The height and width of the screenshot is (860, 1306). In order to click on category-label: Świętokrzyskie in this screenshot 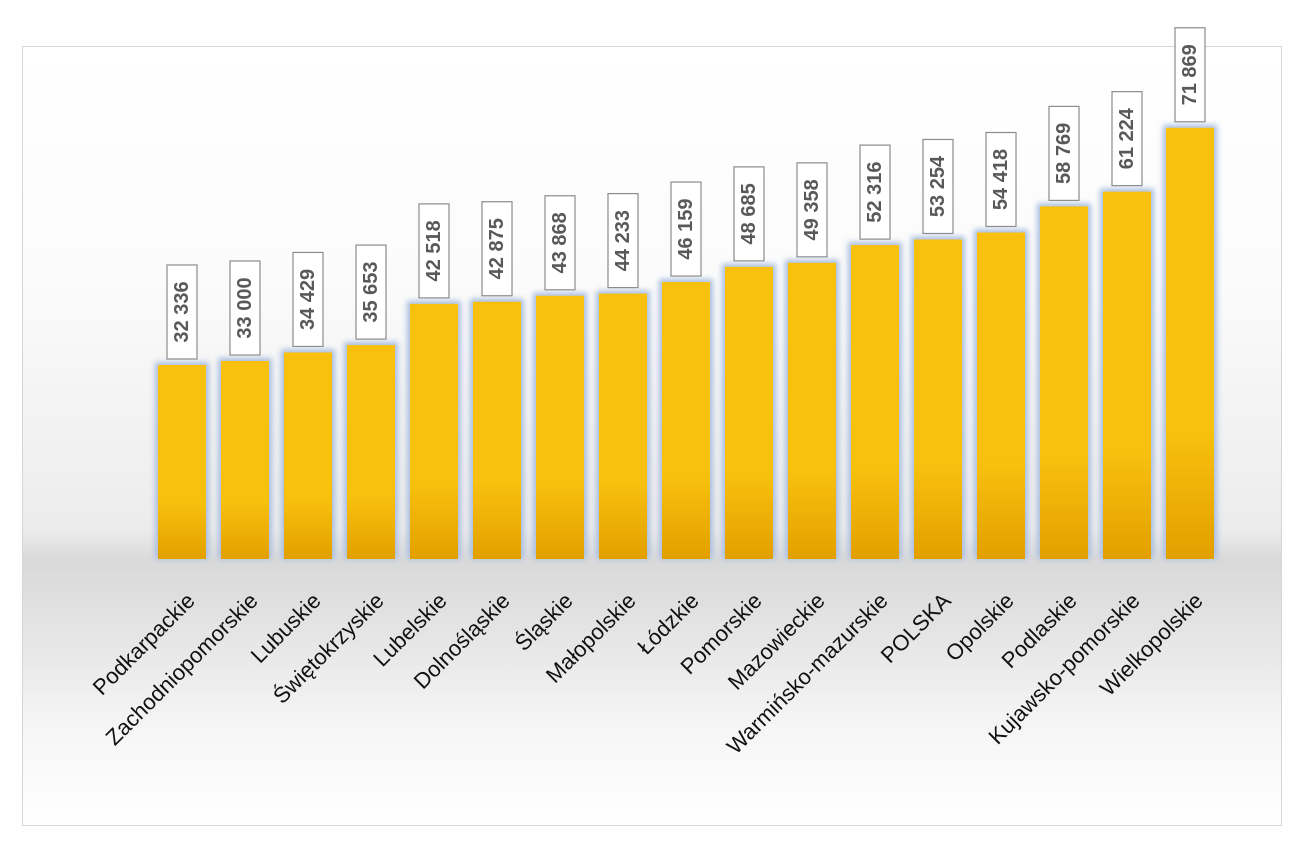, I will do `click(328, 648)`.